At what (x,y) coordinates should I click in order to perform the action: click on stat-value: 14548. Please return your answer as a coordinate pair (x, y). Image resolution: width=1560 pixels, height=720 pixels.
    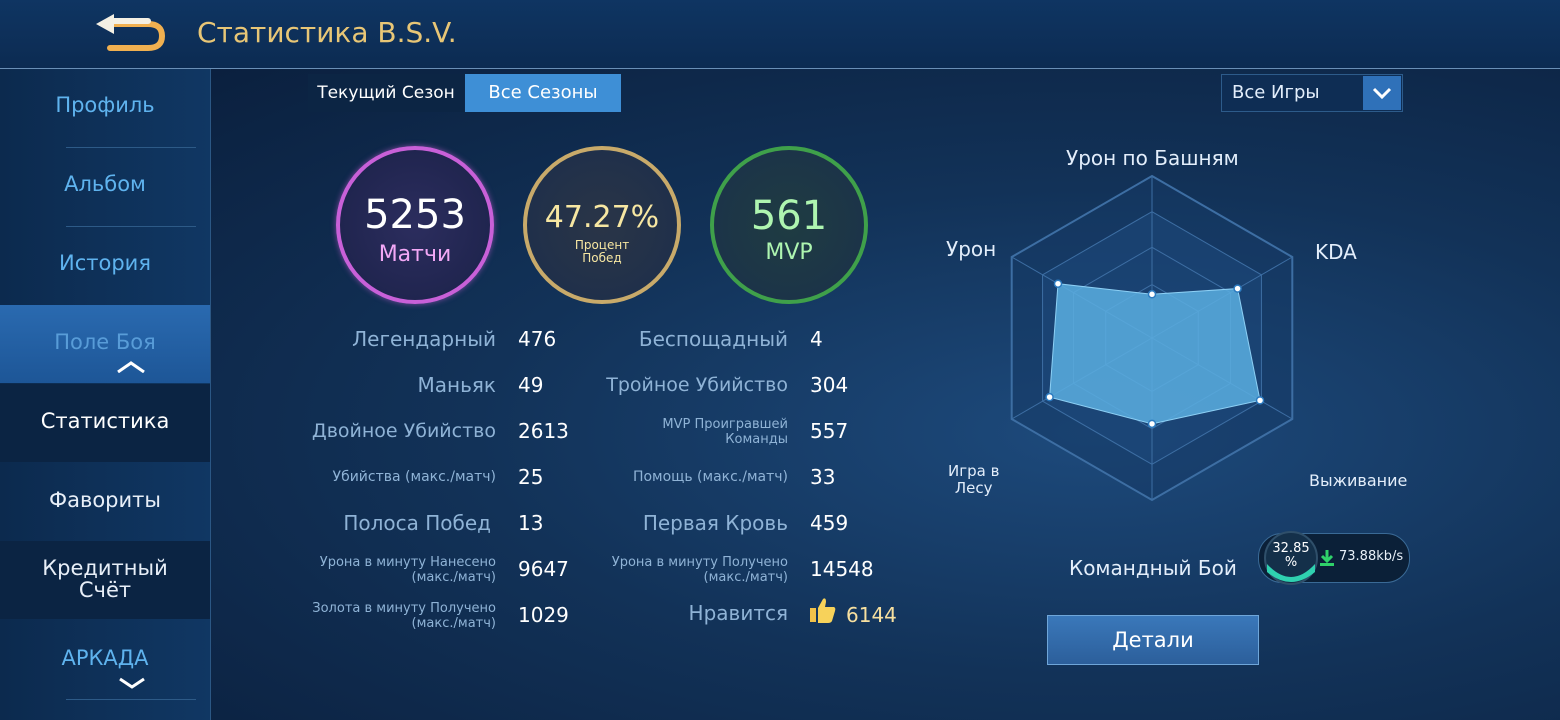
    Looking at the image, I should click on (842, 569).